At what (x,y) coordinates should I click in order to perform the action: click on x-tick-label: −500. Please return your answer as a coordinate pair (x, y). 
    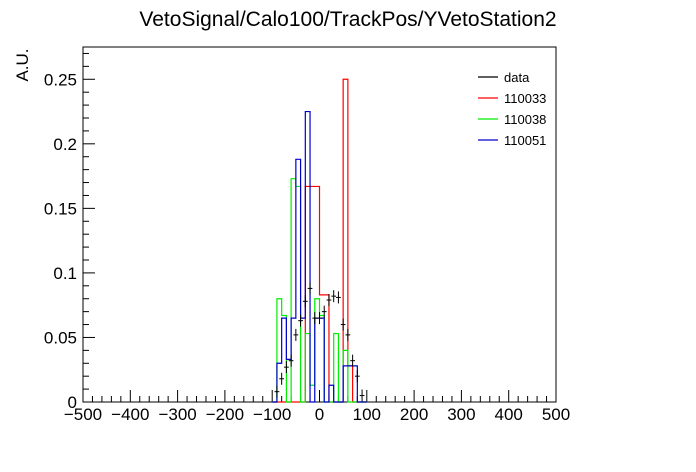
    Looking at the image, I should click on (83, 414).